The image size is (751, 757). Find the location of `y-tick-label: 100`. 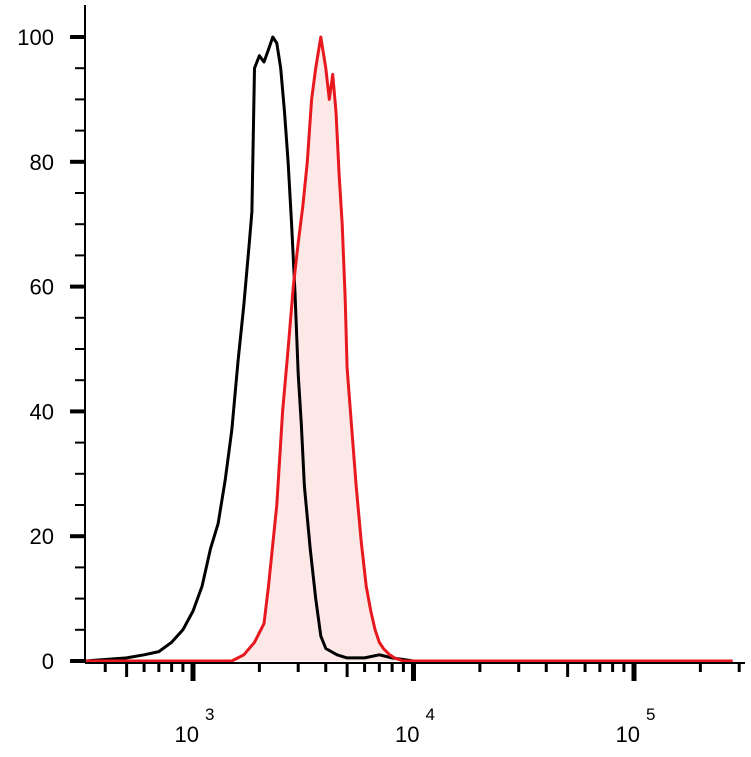

y-tick-label: 100 is located at coordinates (35, 37).